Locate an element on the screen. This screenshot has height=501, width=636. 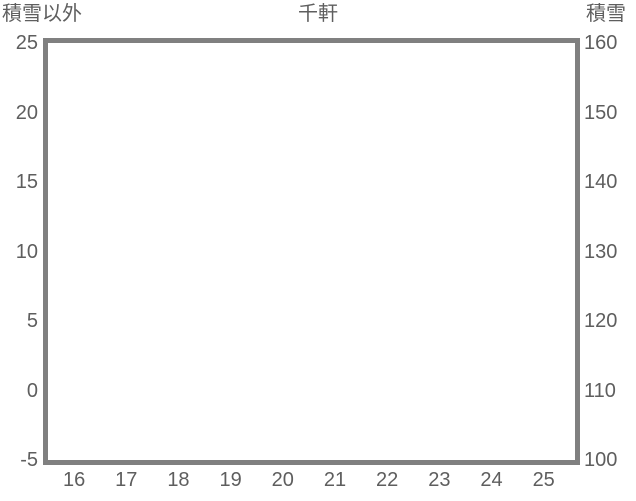
left-axis-title: 積雪以外 is located at coordinates (42, 14).